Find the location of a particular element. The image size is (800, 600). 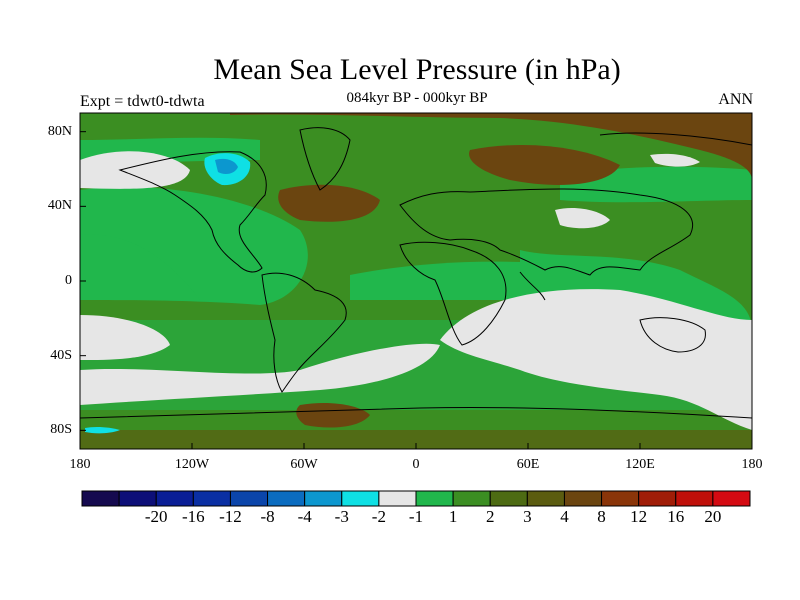

lat-tick-label: 40S is located at coordinates (61, 355).